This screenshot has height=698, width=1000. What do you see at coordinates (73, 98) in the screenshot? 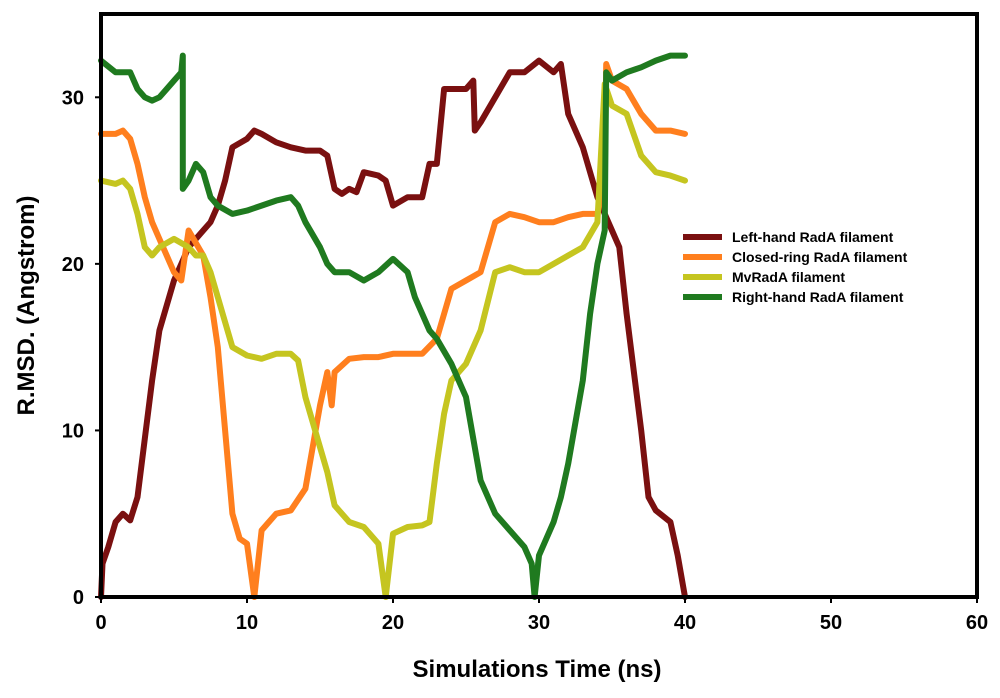
I see `y-tick-label: 30` at bounding box center [73, 98].